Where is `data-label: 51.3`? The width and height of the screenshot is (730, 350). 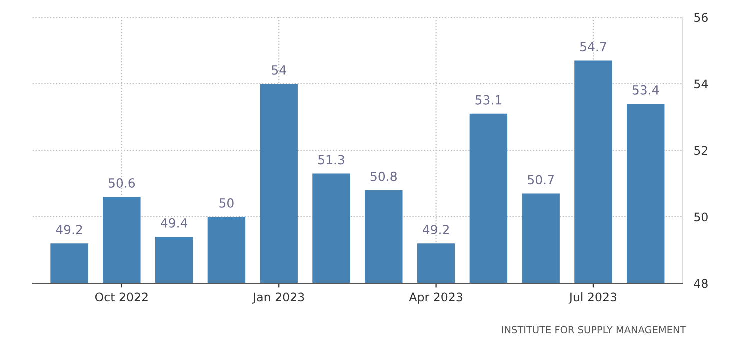
data-label: 51.3 is located at coordinates (331, 160).